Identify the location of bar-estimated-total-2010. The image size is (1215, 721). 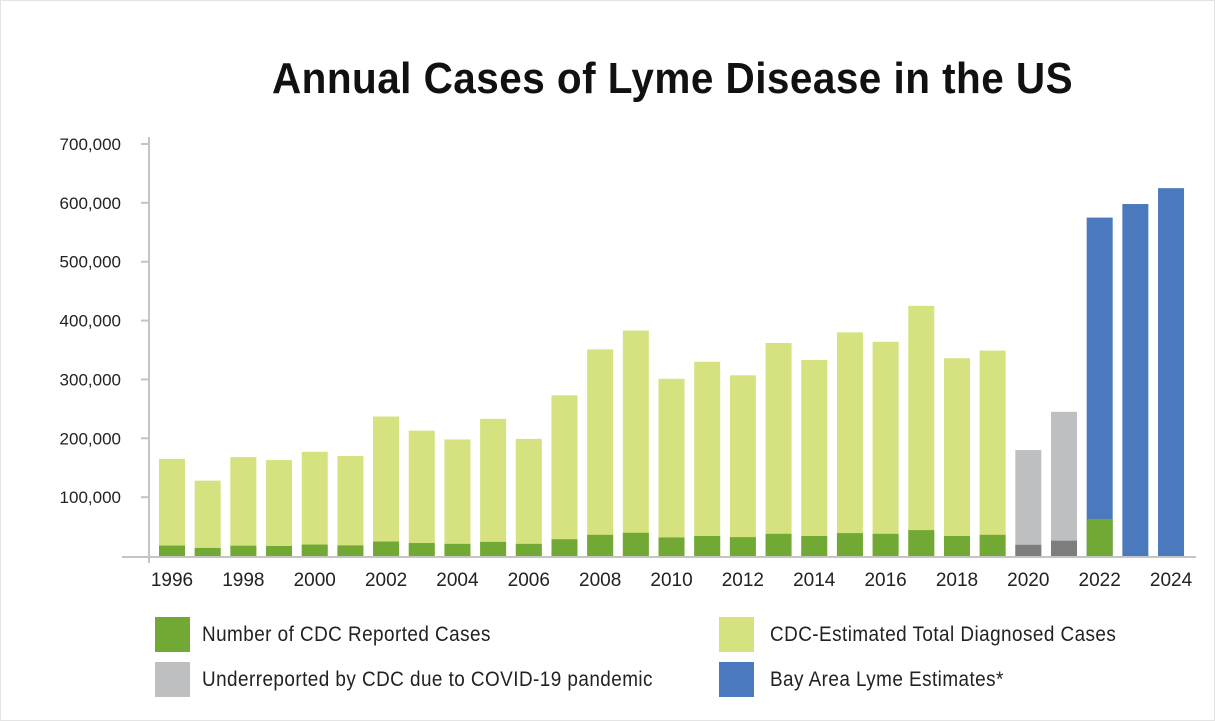
(671, 467).